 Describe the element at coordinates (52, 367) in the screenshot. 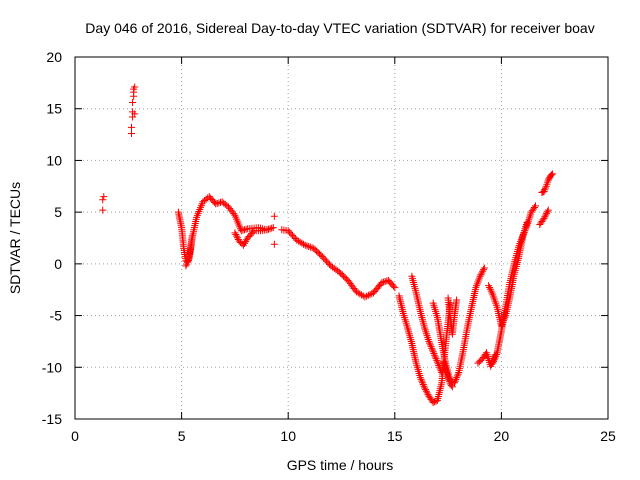

I see `y-tick-label: -10` at that location.